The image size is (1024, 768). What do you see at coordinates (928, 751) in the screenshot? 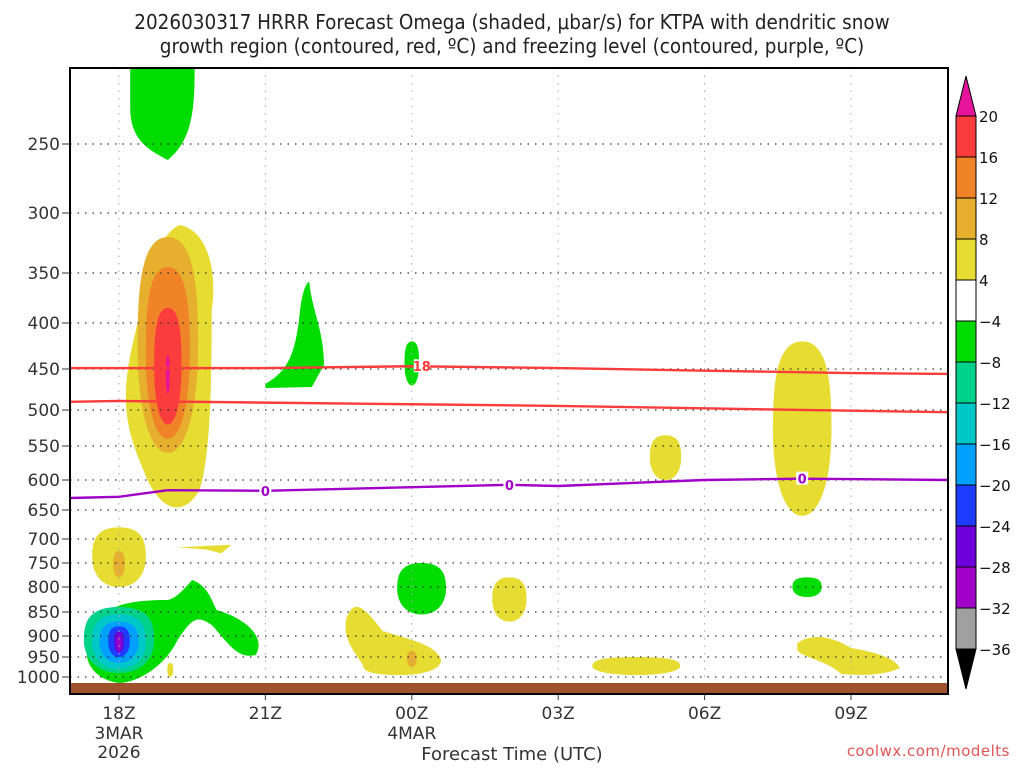
I see `credit-link: coolwx.com/modelts` at bounding box center [928, 751].